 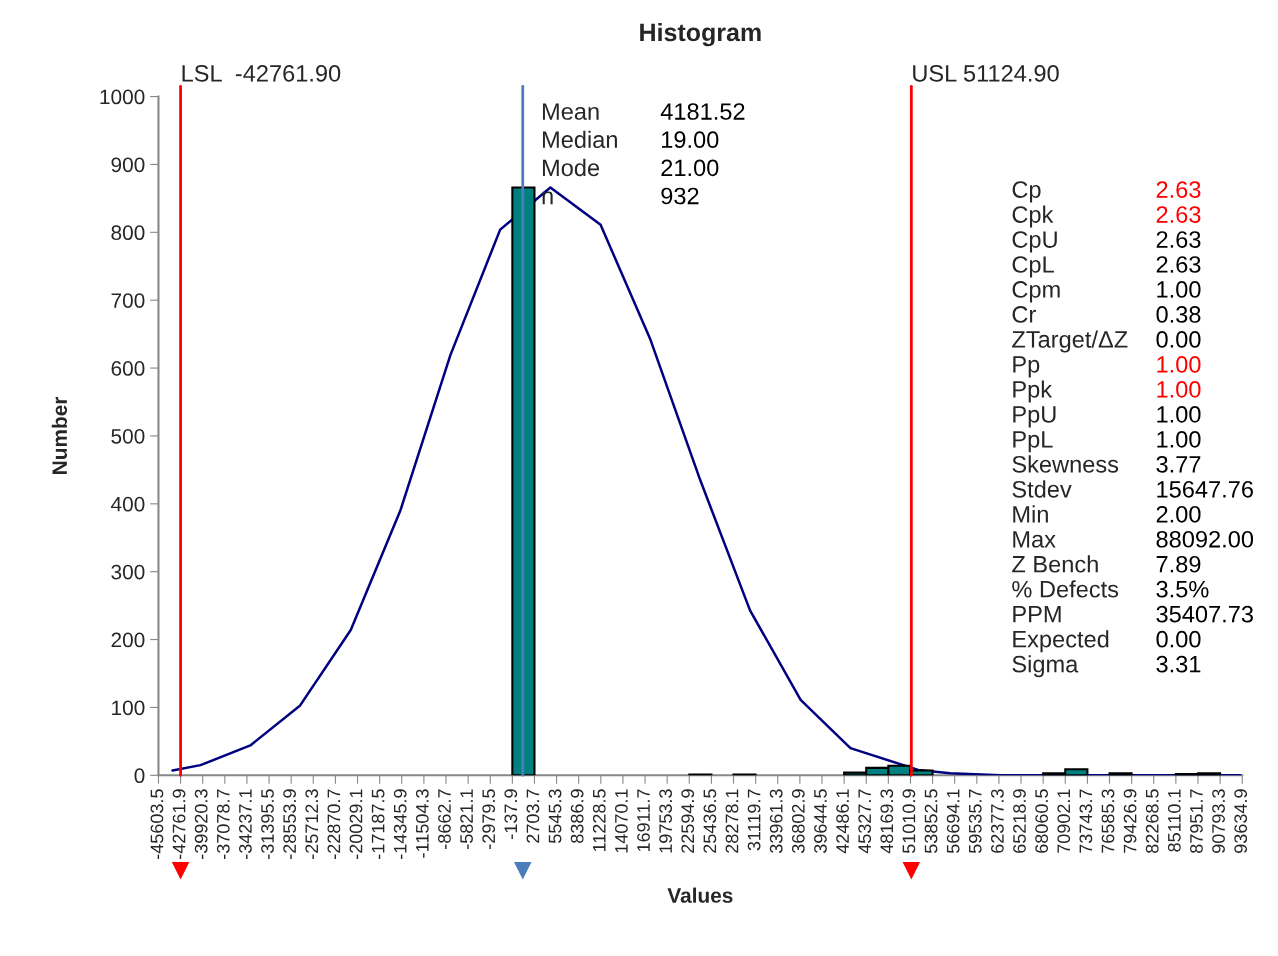 I want to click on x-tick-label: 36802.9, so click(x=798, y=821).